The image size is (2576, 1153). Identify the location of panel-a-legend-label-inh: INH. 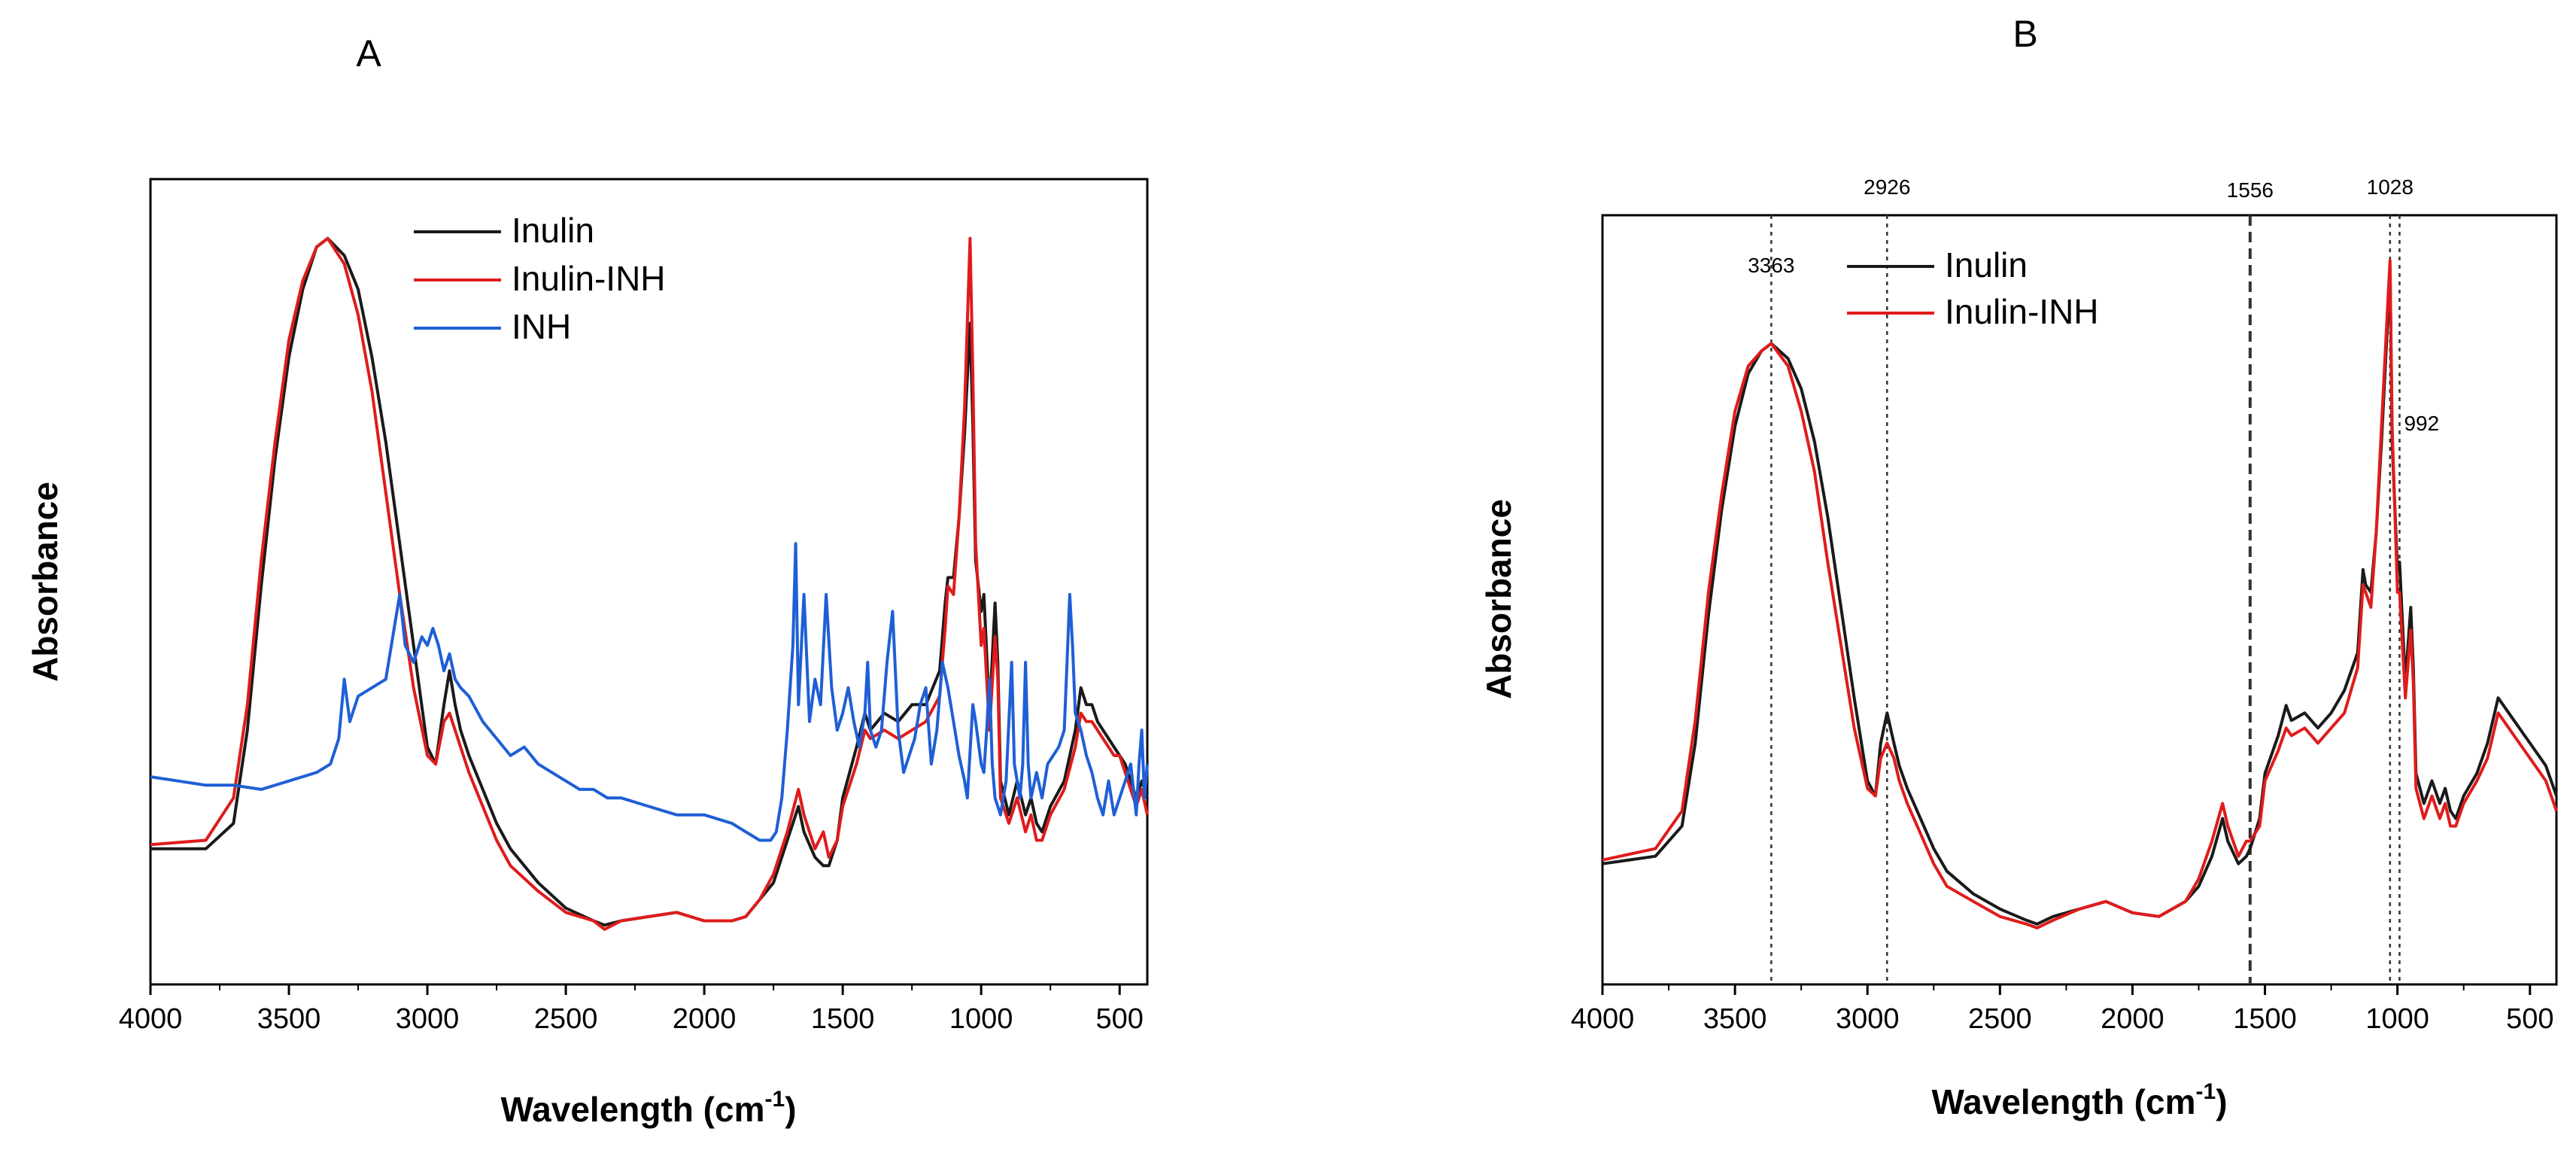
(541, 326).